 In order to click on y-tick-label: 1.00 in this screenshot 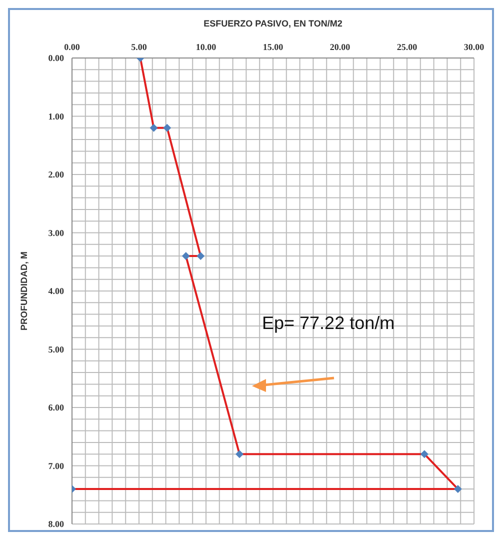, I will do `click(56, 116)`.